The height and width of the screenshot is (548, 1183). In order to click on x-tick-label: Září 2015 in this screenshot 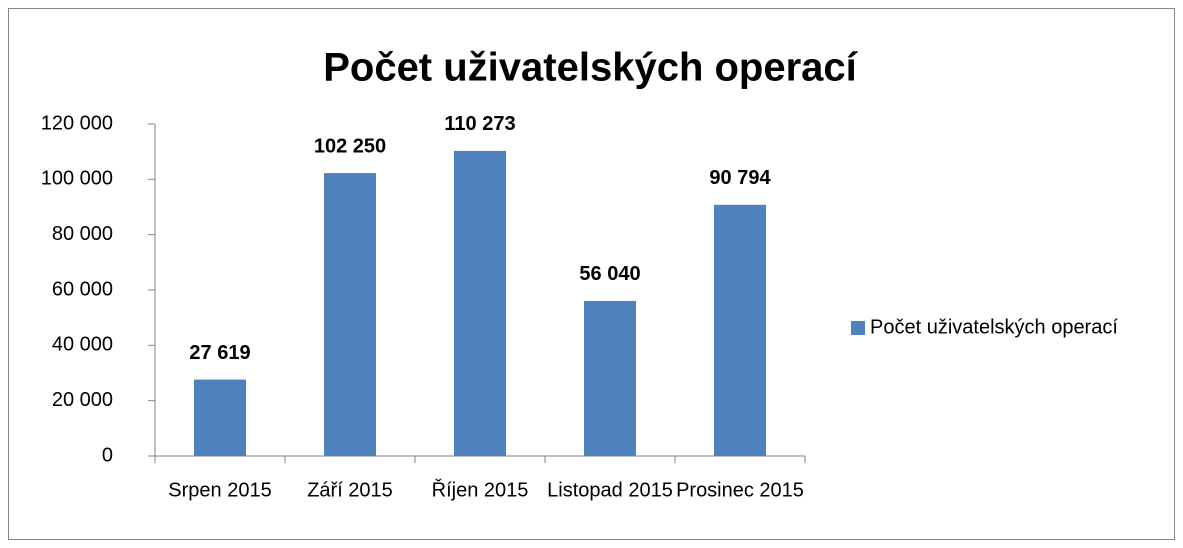, I will do `click(350, 490)`.